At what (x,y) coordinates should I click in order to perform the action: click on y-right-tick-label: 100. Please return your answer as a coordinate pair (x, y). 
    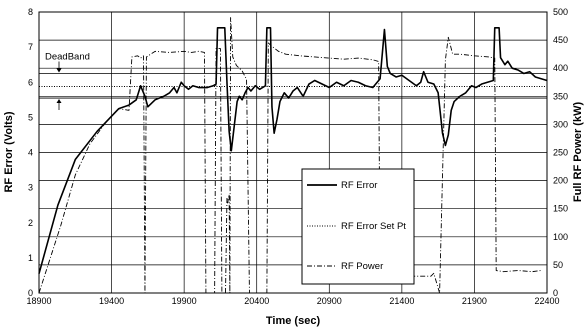
    Looking at the image, I should click on (560, 237).